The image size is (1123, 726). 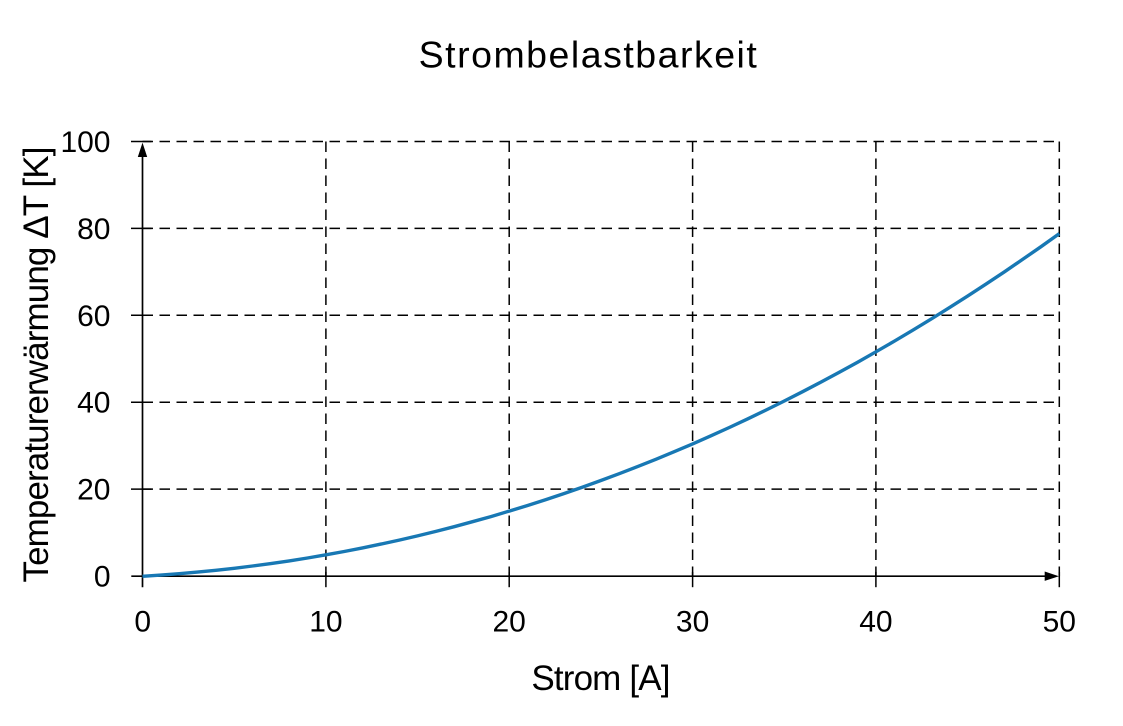 What do you see at coordinates (692, 622) in the screenshot?
I see `svg-text: 30` at bounding box center [692, 622].